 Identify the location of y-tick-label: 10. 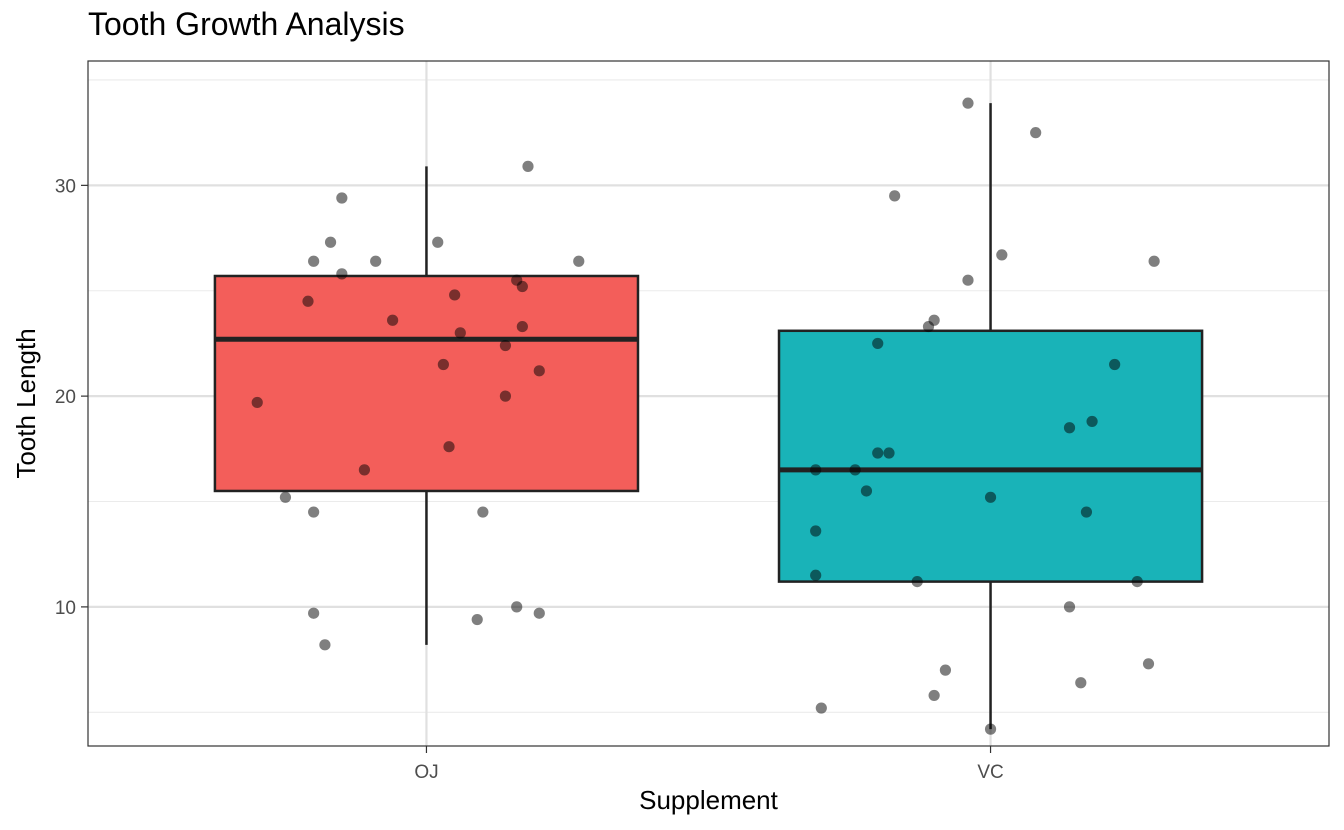
(65, 608).